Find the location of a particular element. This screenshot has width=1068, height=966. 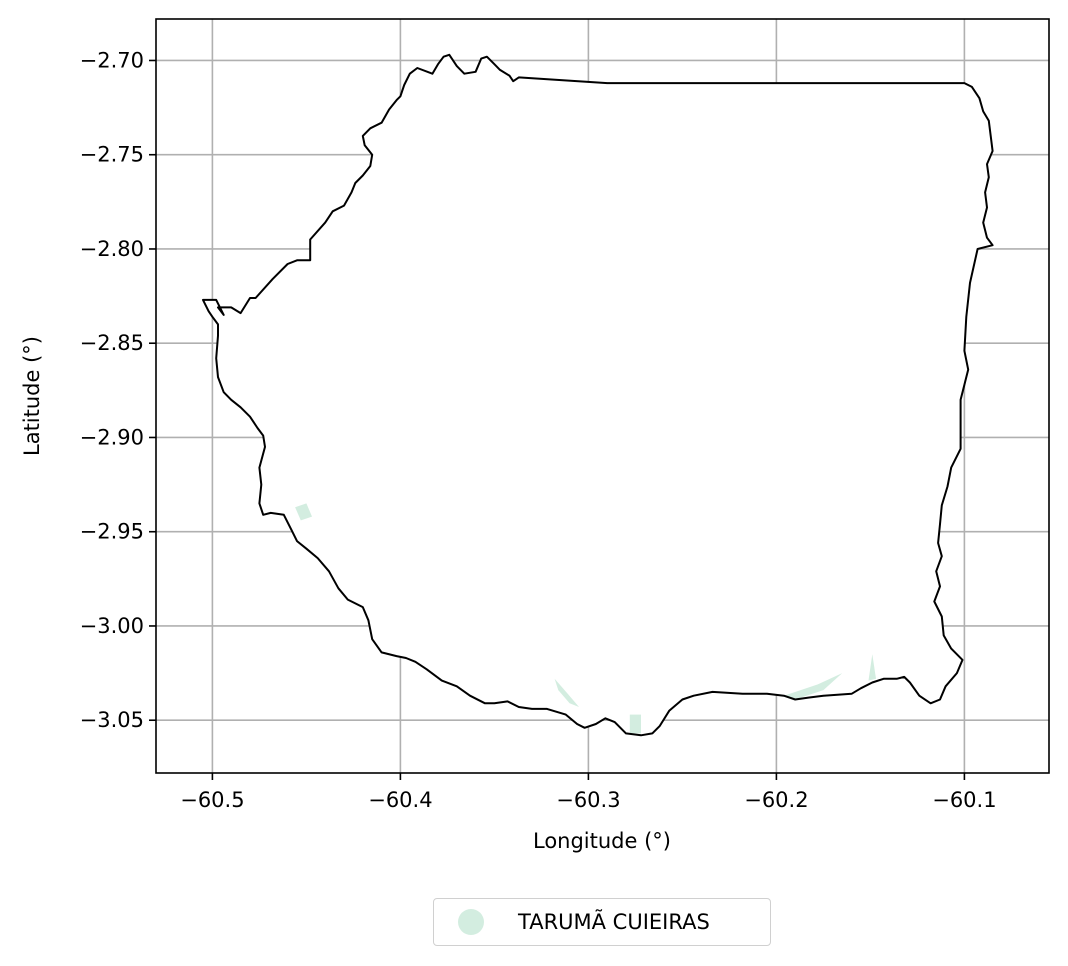

y-axis-title: Latitude (°) is located at coordinates (32, 396).